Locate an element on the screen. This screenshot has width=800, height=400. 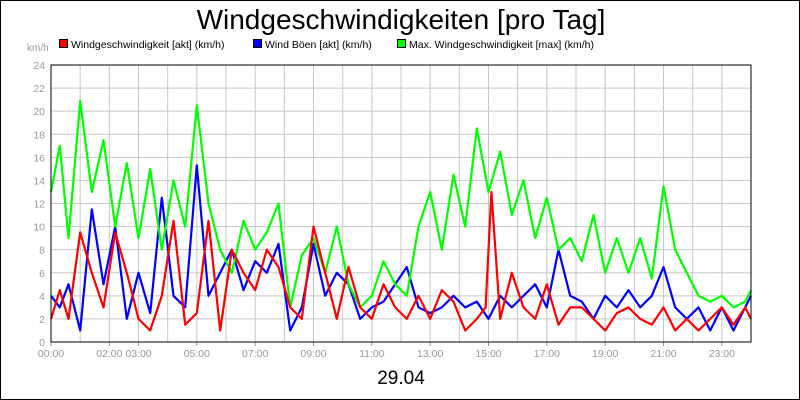
y-tick-label: 20 is located at coordinates (39, 112).